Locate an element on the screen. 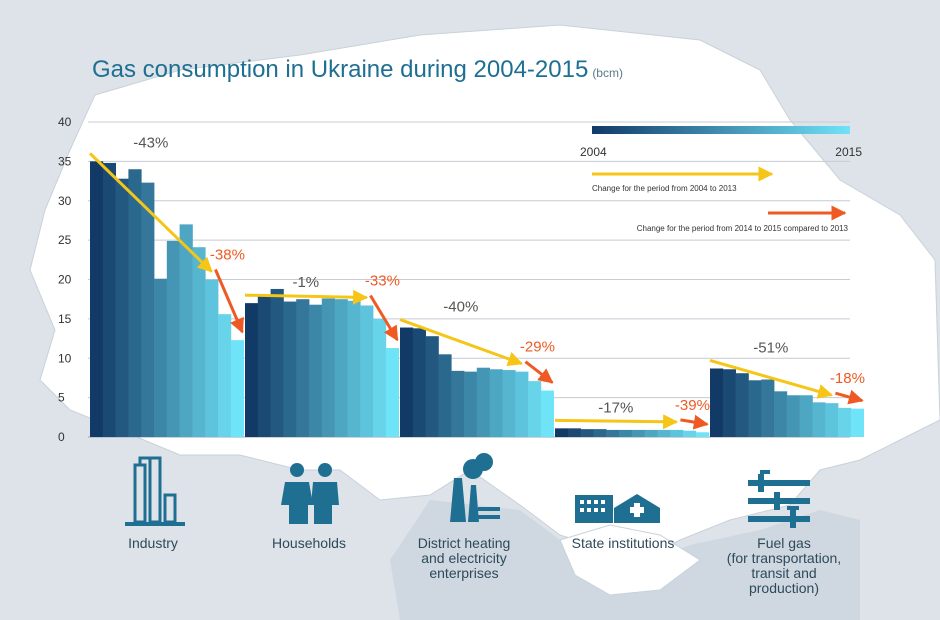 This screenshot has width=940, height=620. change-label-2014-2015: -18% is located at coordinates (847, 378).